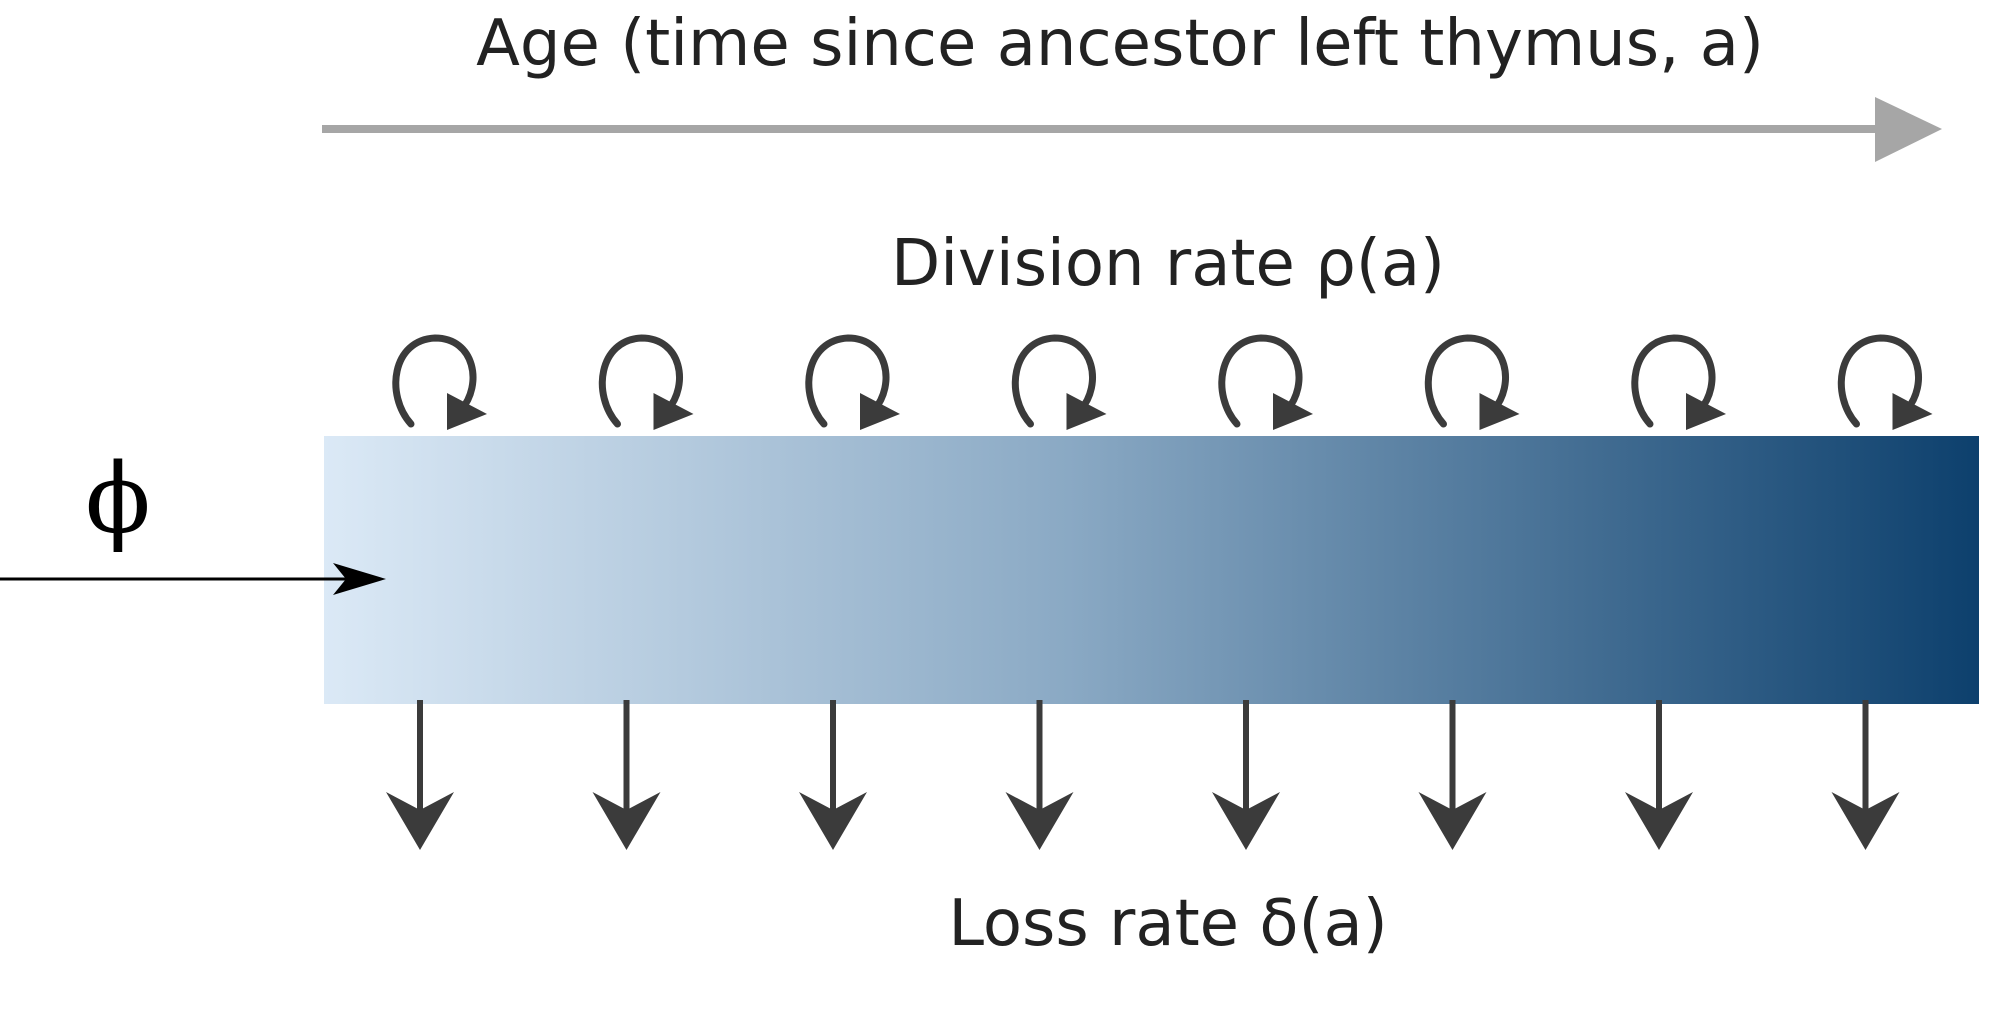 The width and height of the screenshot is (2005, 1034). I want to click on division-rate-label: Division rate ρ(a), so click(1168, 264).